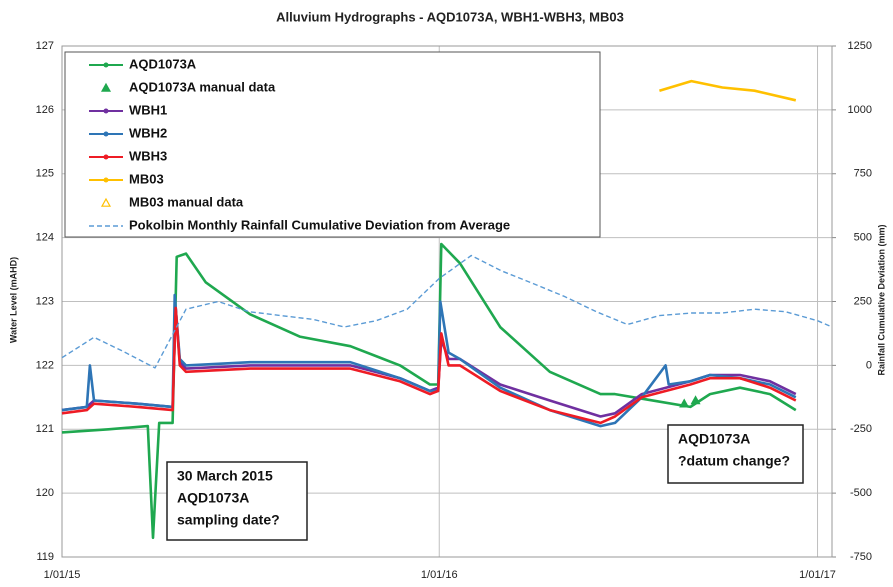  Describe the element at coordinates (861, 557) in the screenshot. I see `y2-tick-label: -750` at that location.